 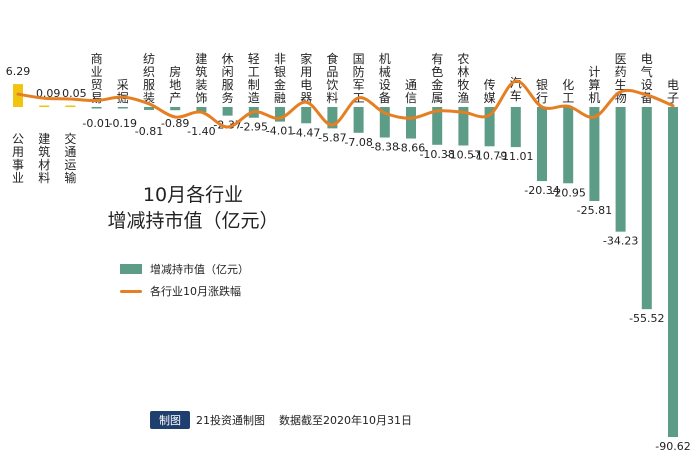 What do you see at coordinates (149, 78) in the screenshot?
I see `category-label: 纺织服装` at bounding box center [149, 78].